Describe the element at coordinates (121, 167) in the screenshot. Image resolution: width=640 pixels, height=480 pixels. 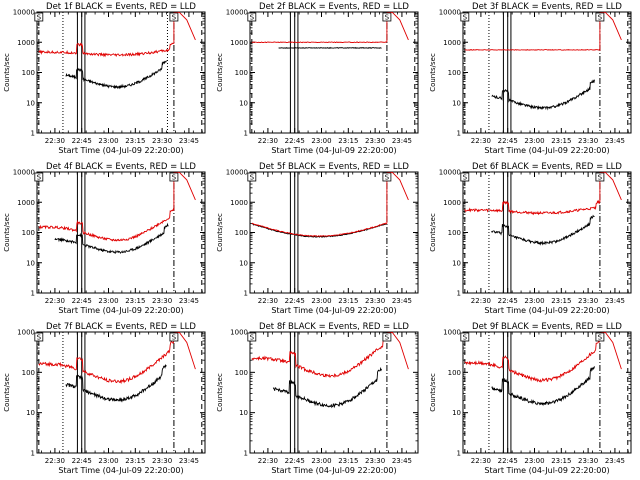
I see `panel-title: Det 4f BLACK = Events, RED = LLD` at that location.